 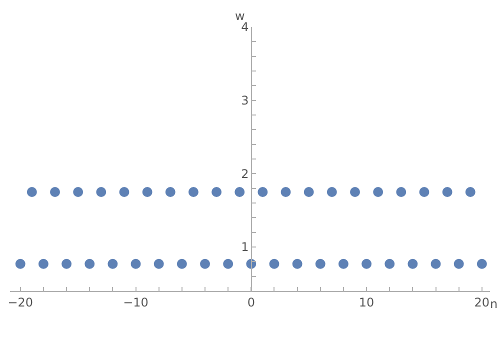 I want to click on y-axis-title: w, so click(x=240, y=16).